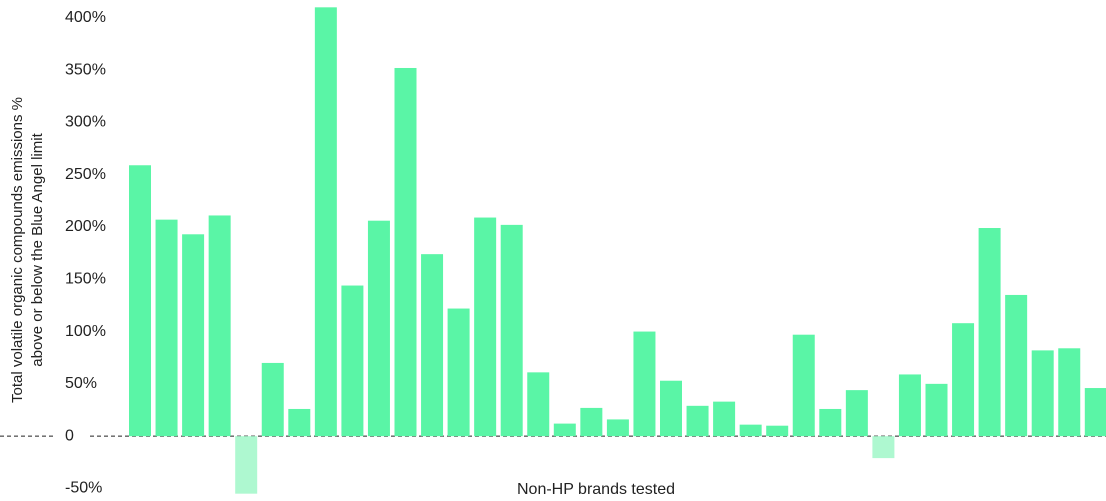 This screenshot has height=501, width=1106. I want to click on y-tick-label: 150%, so click(85, 278).